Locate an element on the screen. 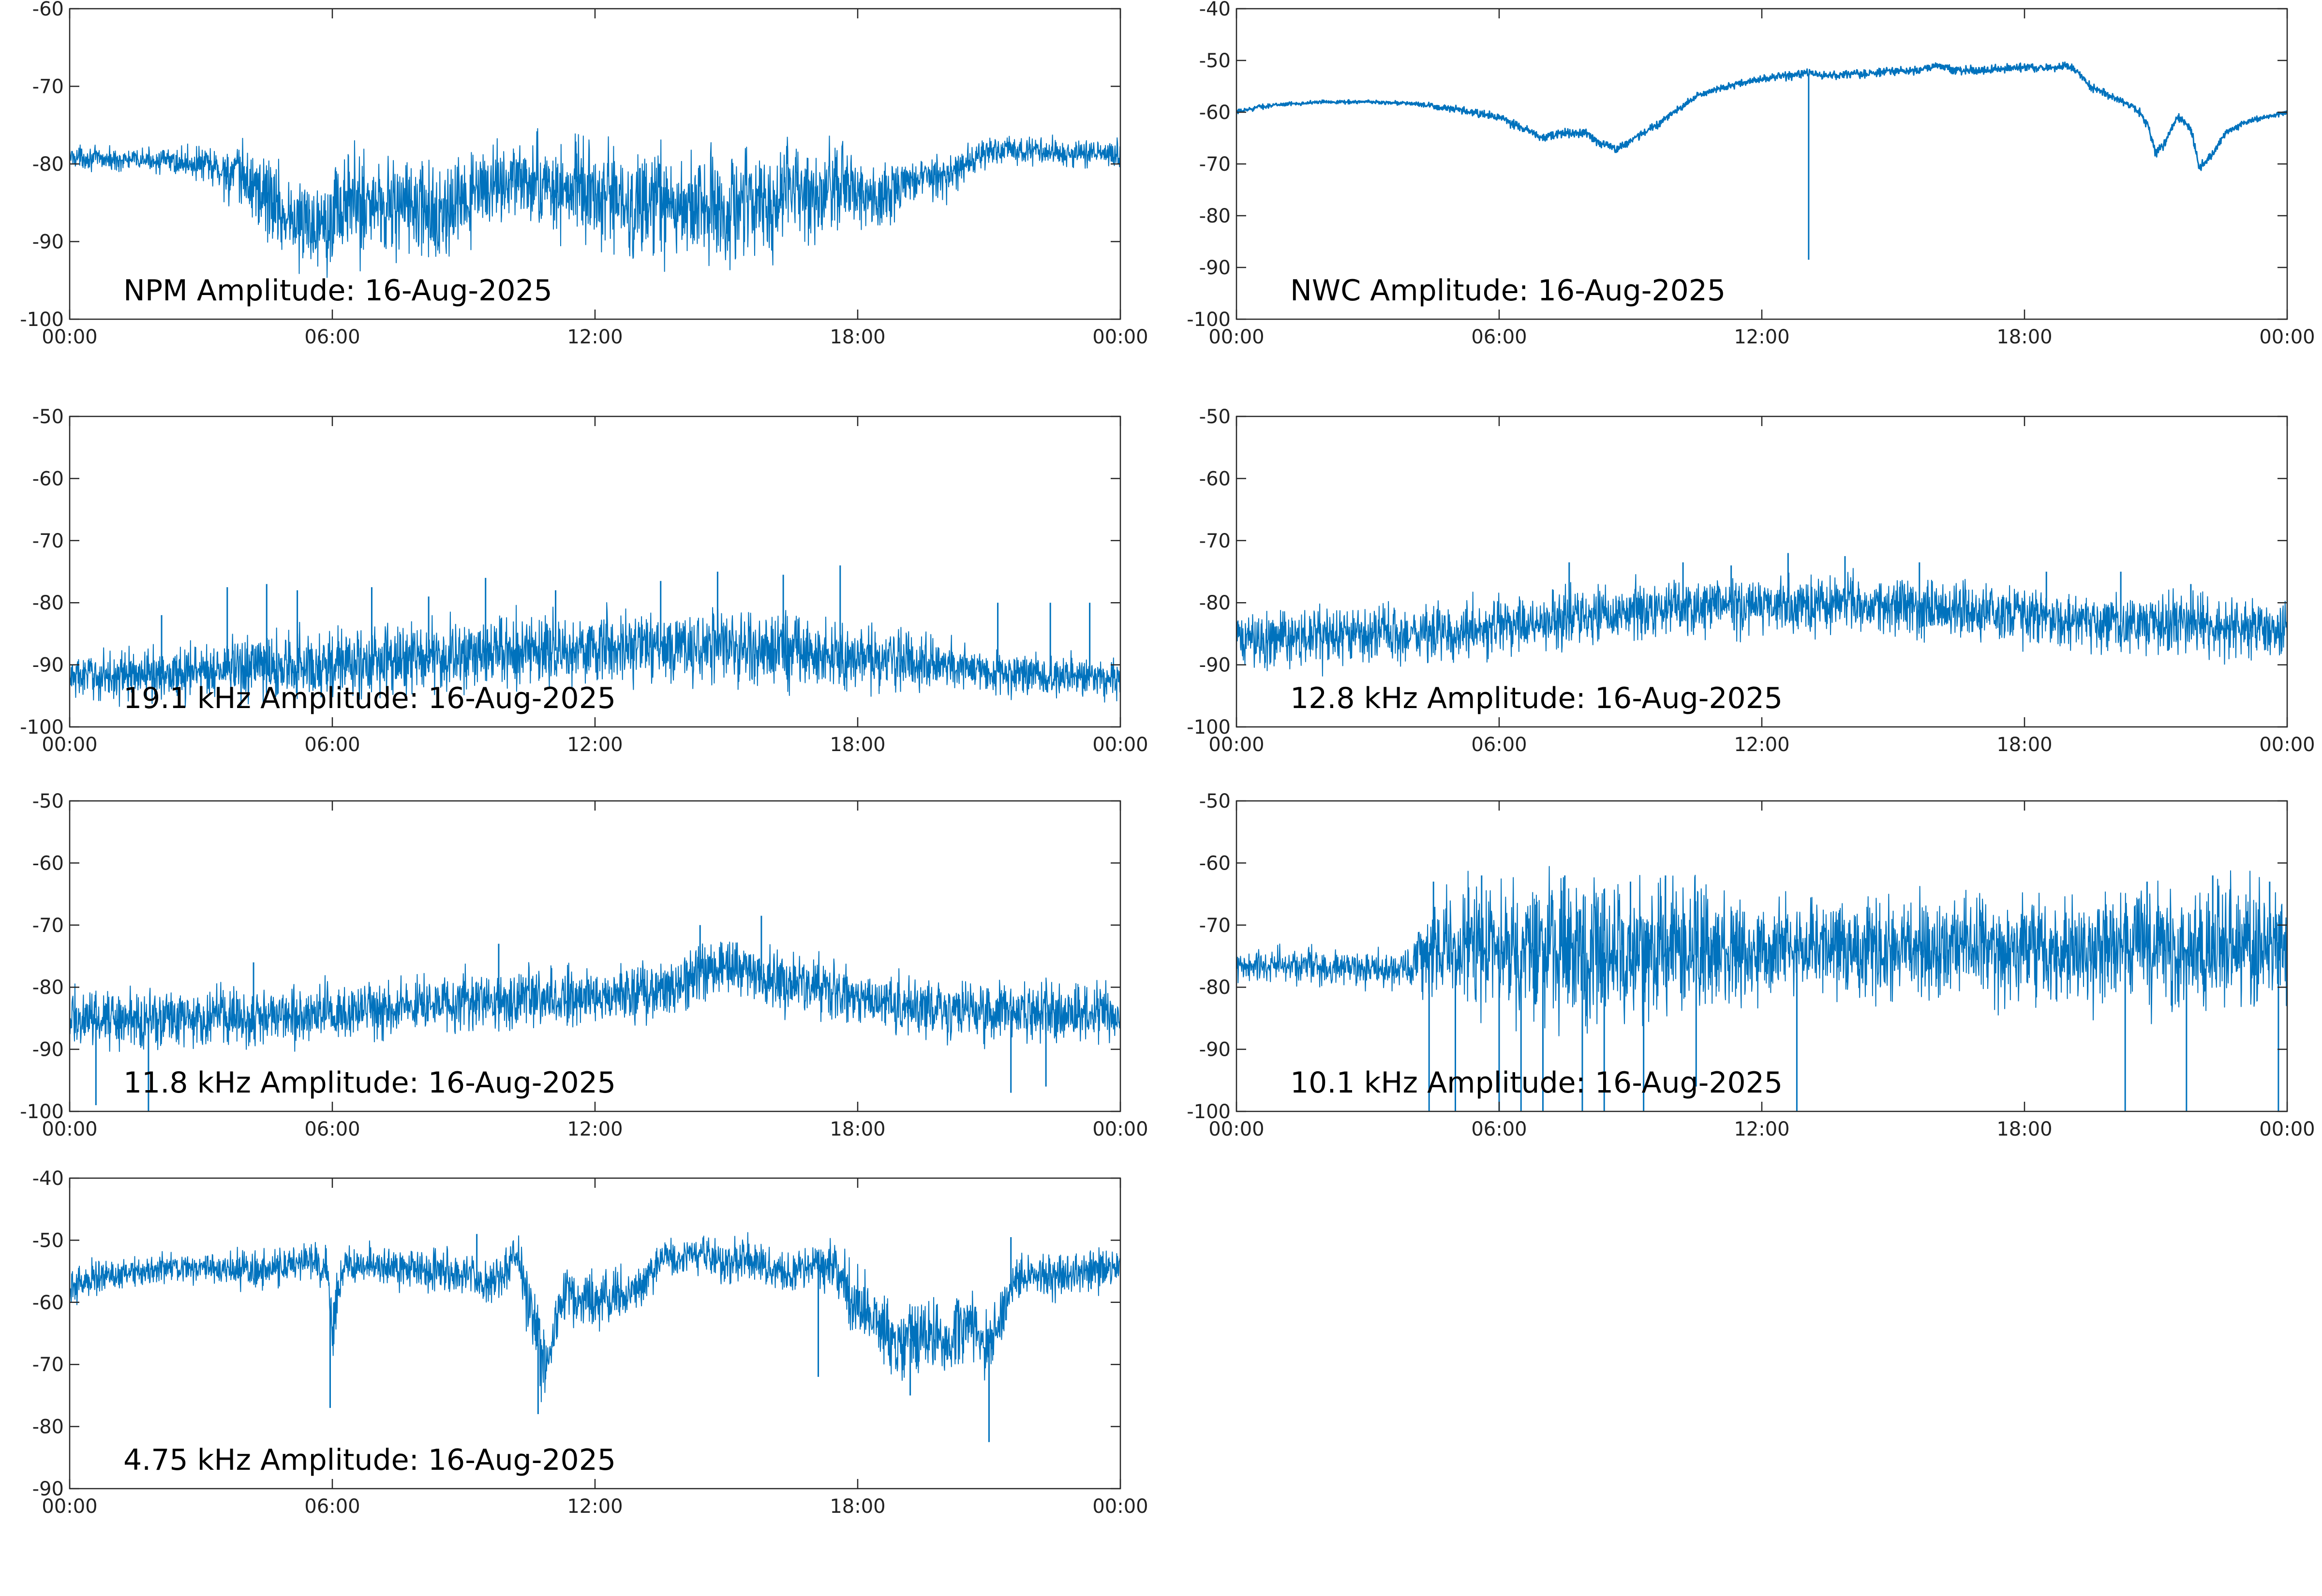 Image resolution: width=2322 pixels, height=1596 pixels. panel-title: 4.75 kHz Amplitude: 16-Aug-2025 is located at coordinates (369, 1460).